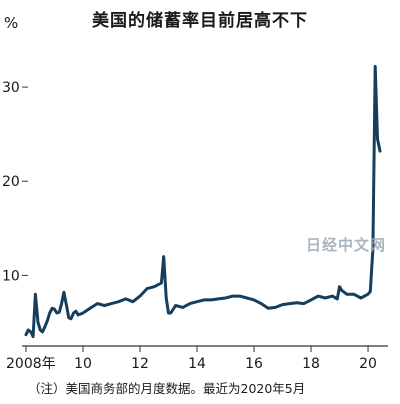  I want to click on x-tick-label: 16, so click(254, 364).